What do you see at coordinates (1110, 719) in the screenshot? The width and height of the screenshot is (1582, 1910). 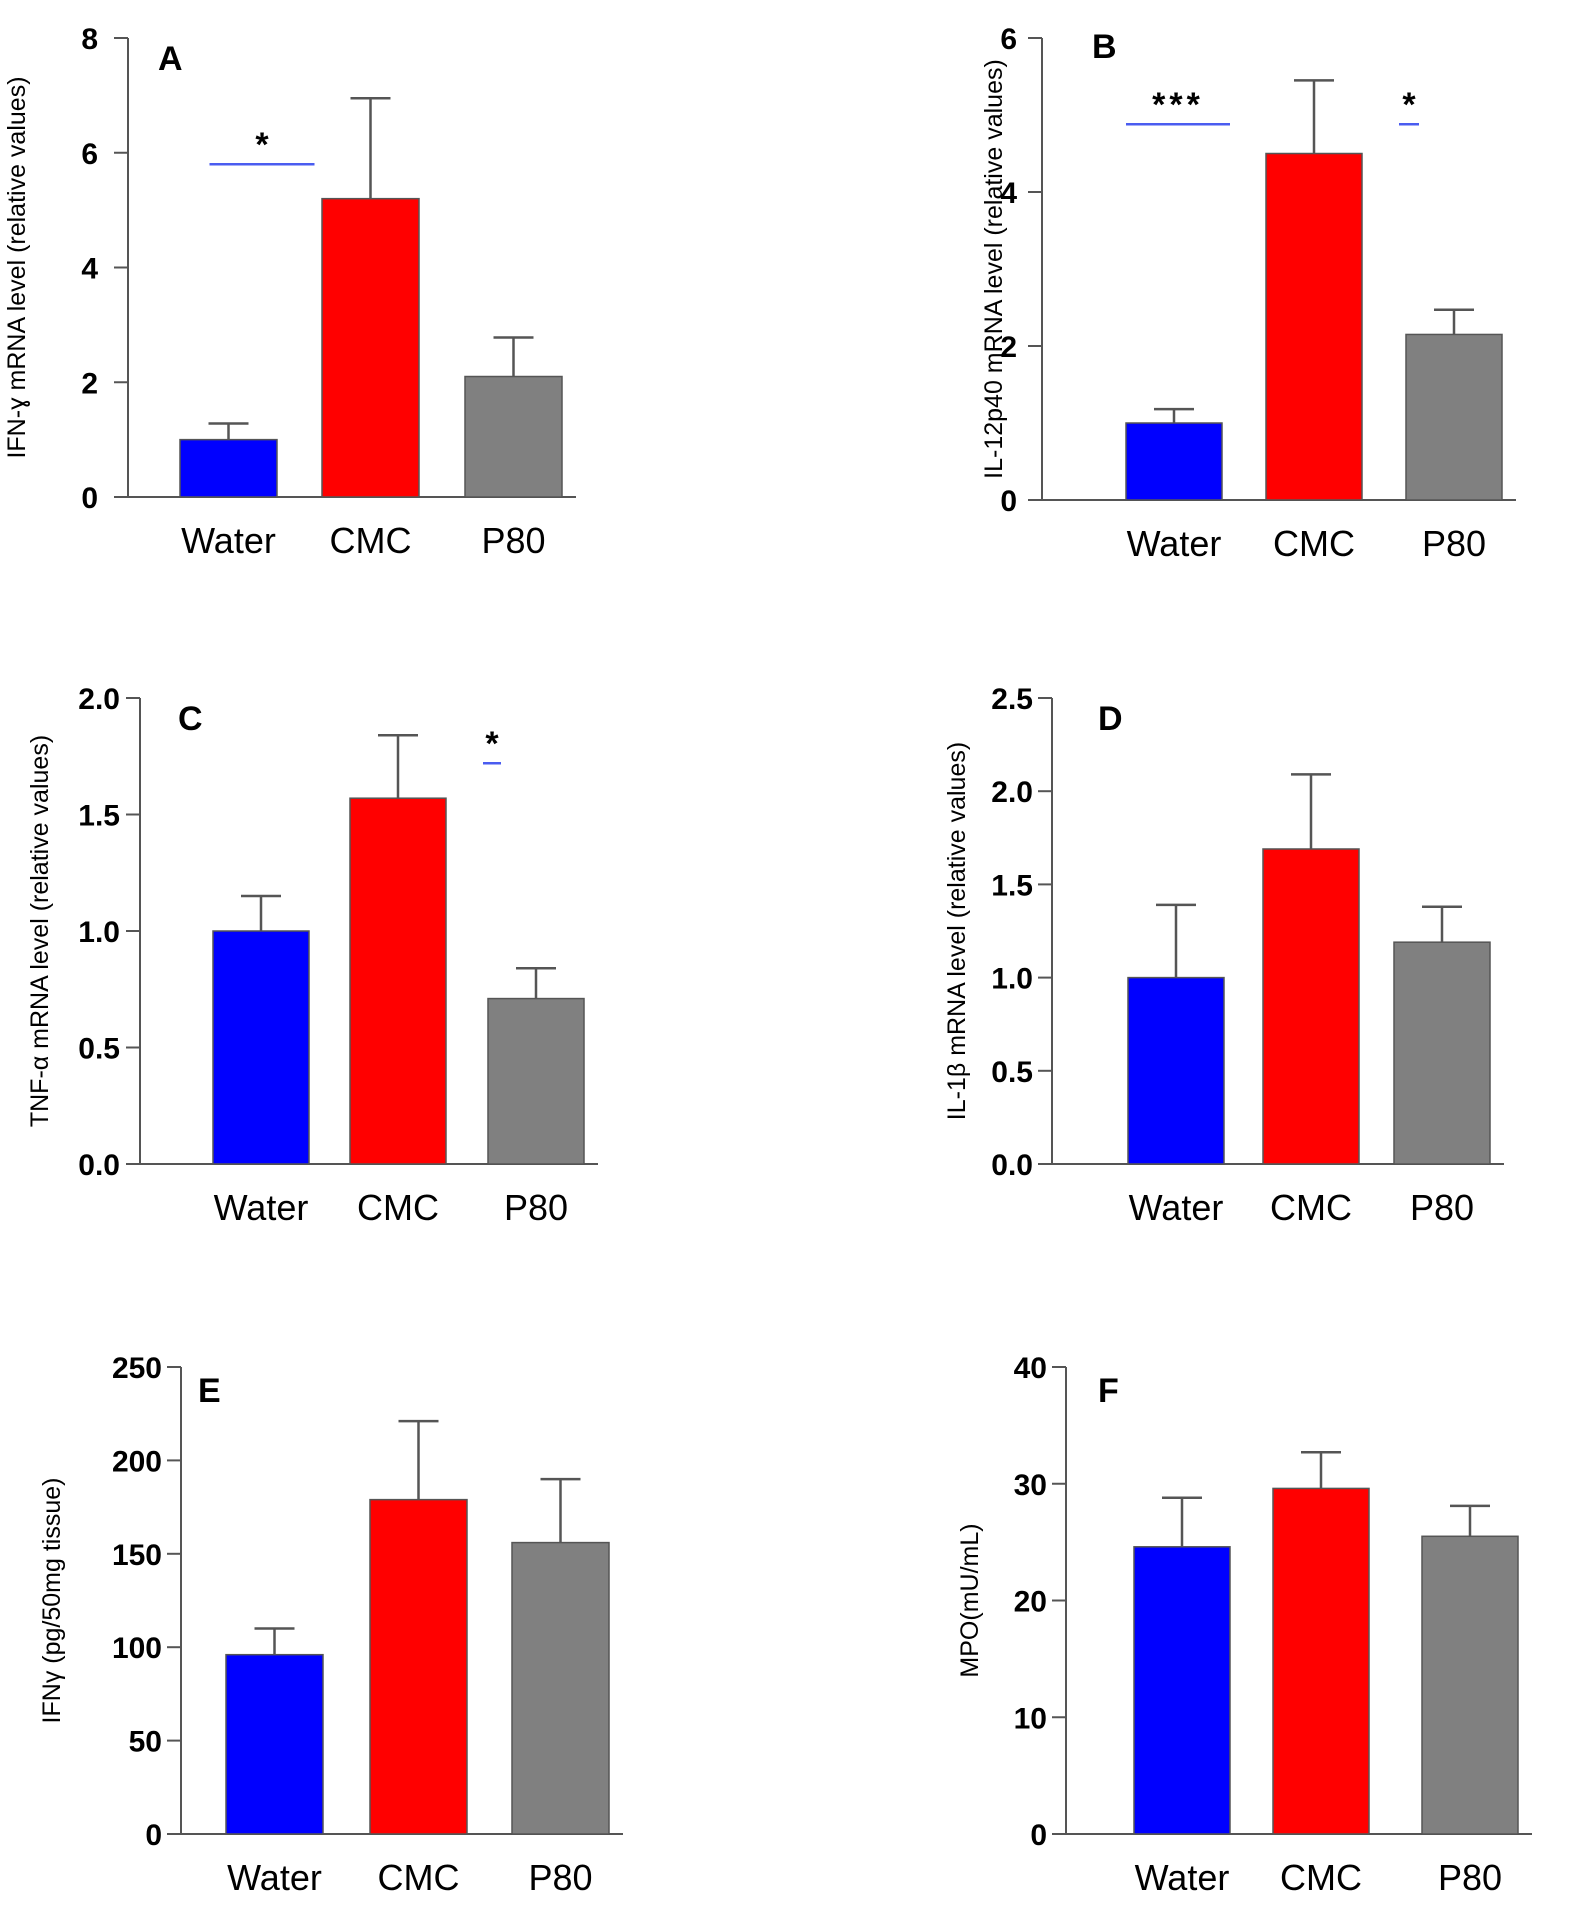 I see `panel-letter: D` at bounding box center [1110, 719].